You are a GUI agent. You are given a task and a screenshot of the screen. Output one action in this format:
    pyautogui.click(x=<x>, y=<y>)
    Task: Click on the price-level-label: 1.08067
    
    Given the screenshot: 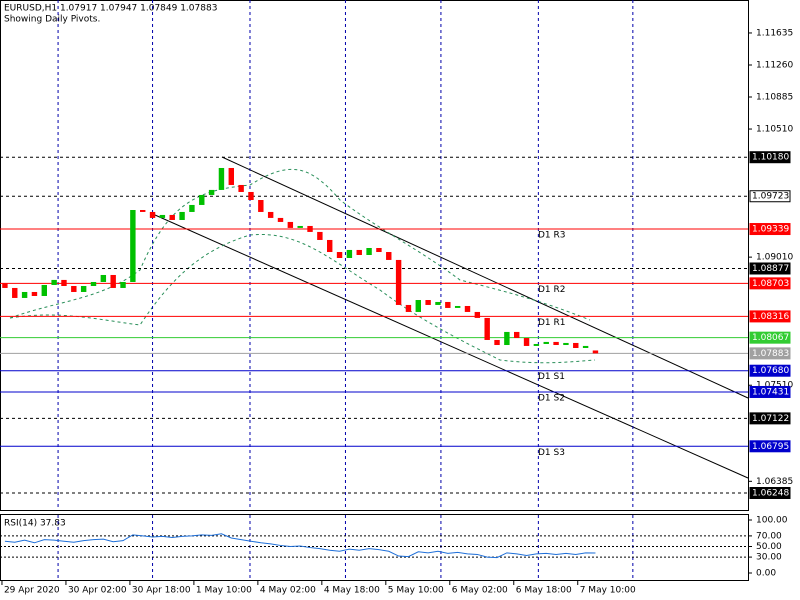 What is the action you would take?
    pyautogui.click(x=770, y=338)
    